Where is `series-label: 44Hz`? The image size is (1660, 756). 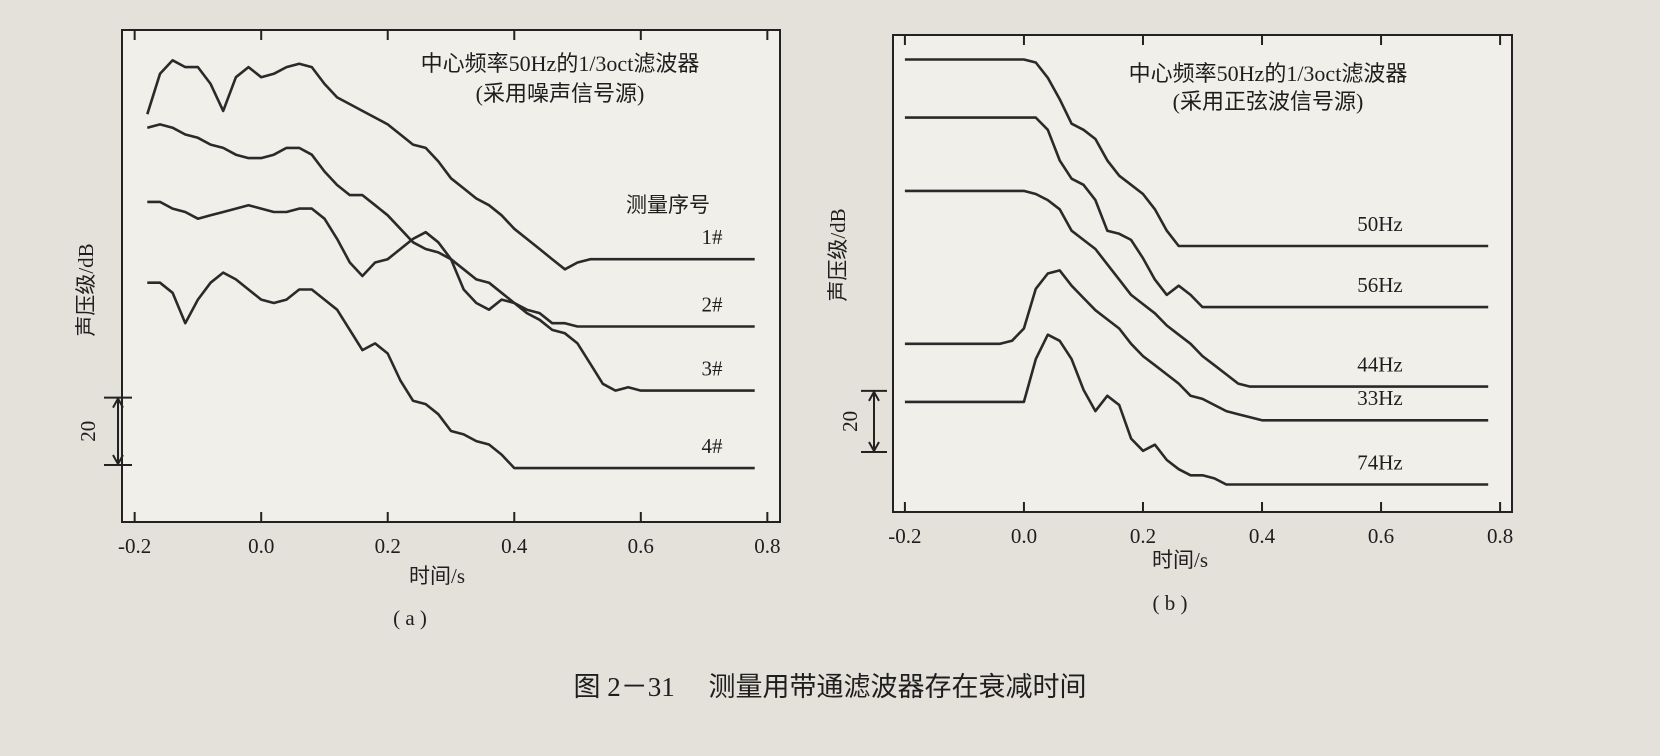
series-label: 44Hz is located at coordinates (1380, 364).